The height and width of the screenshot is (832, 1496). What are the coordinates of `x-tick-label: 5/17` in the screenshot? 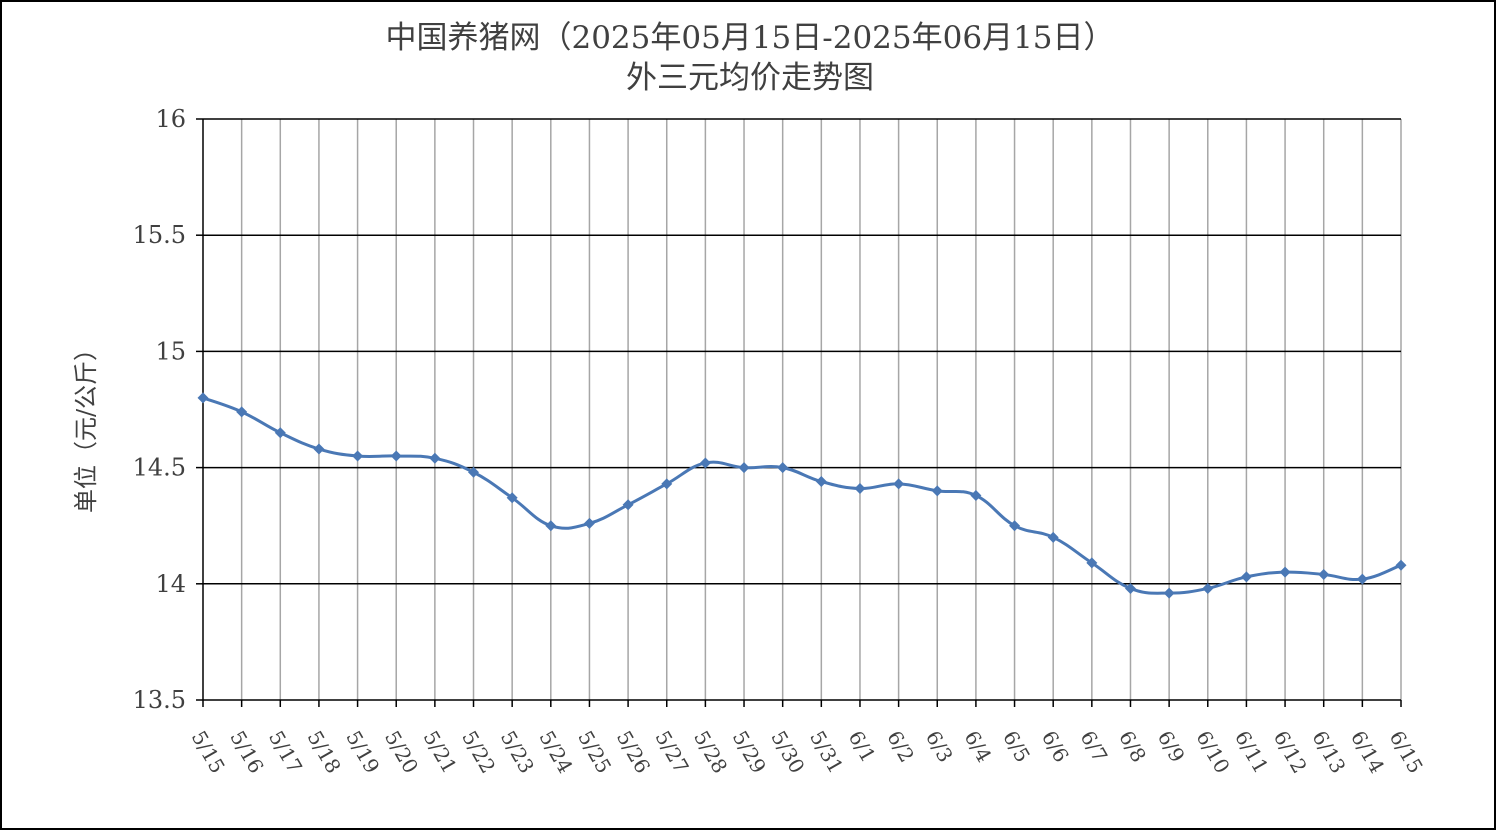 It's located at (285, 752).